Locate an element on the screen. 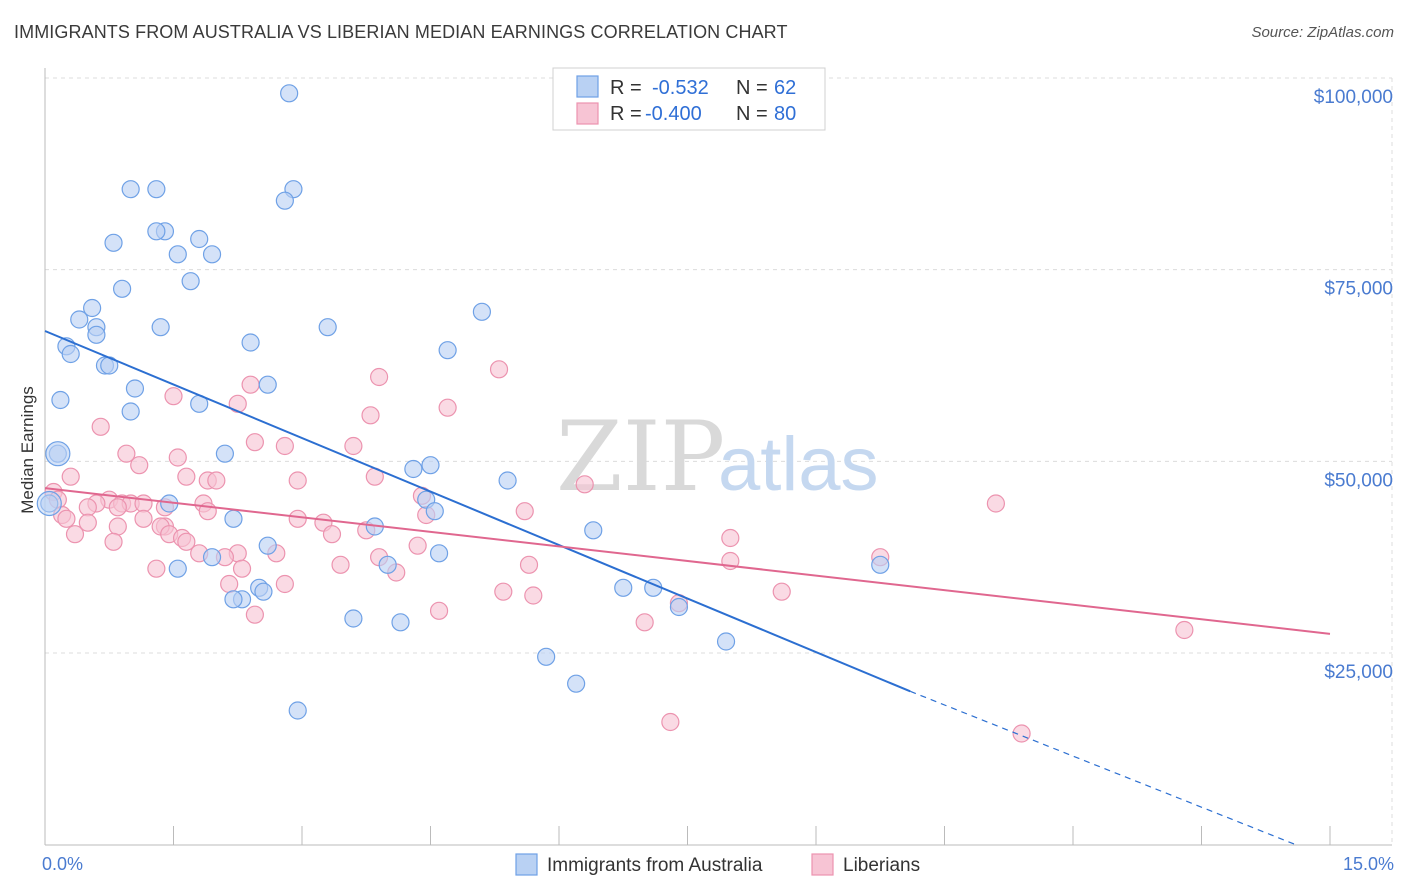 This screenshot has height=892, width=1406. legend-swatch-australia is located at coordinates (587, 86).